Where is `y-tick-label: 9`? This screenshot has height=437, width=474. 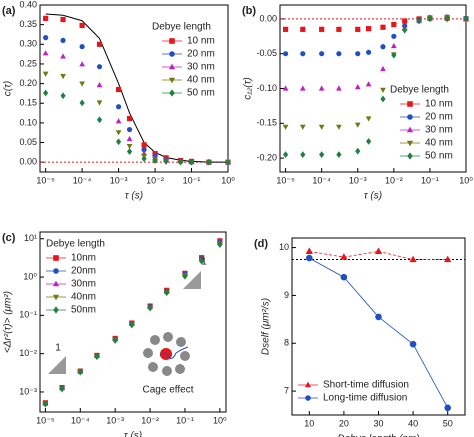
y-tick-label: 9 is located at coordinates (286, 295).